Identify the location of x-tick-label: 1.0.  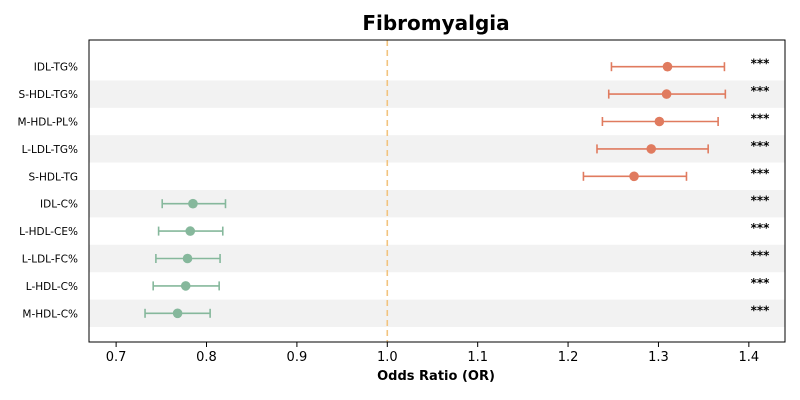
(387, 357).